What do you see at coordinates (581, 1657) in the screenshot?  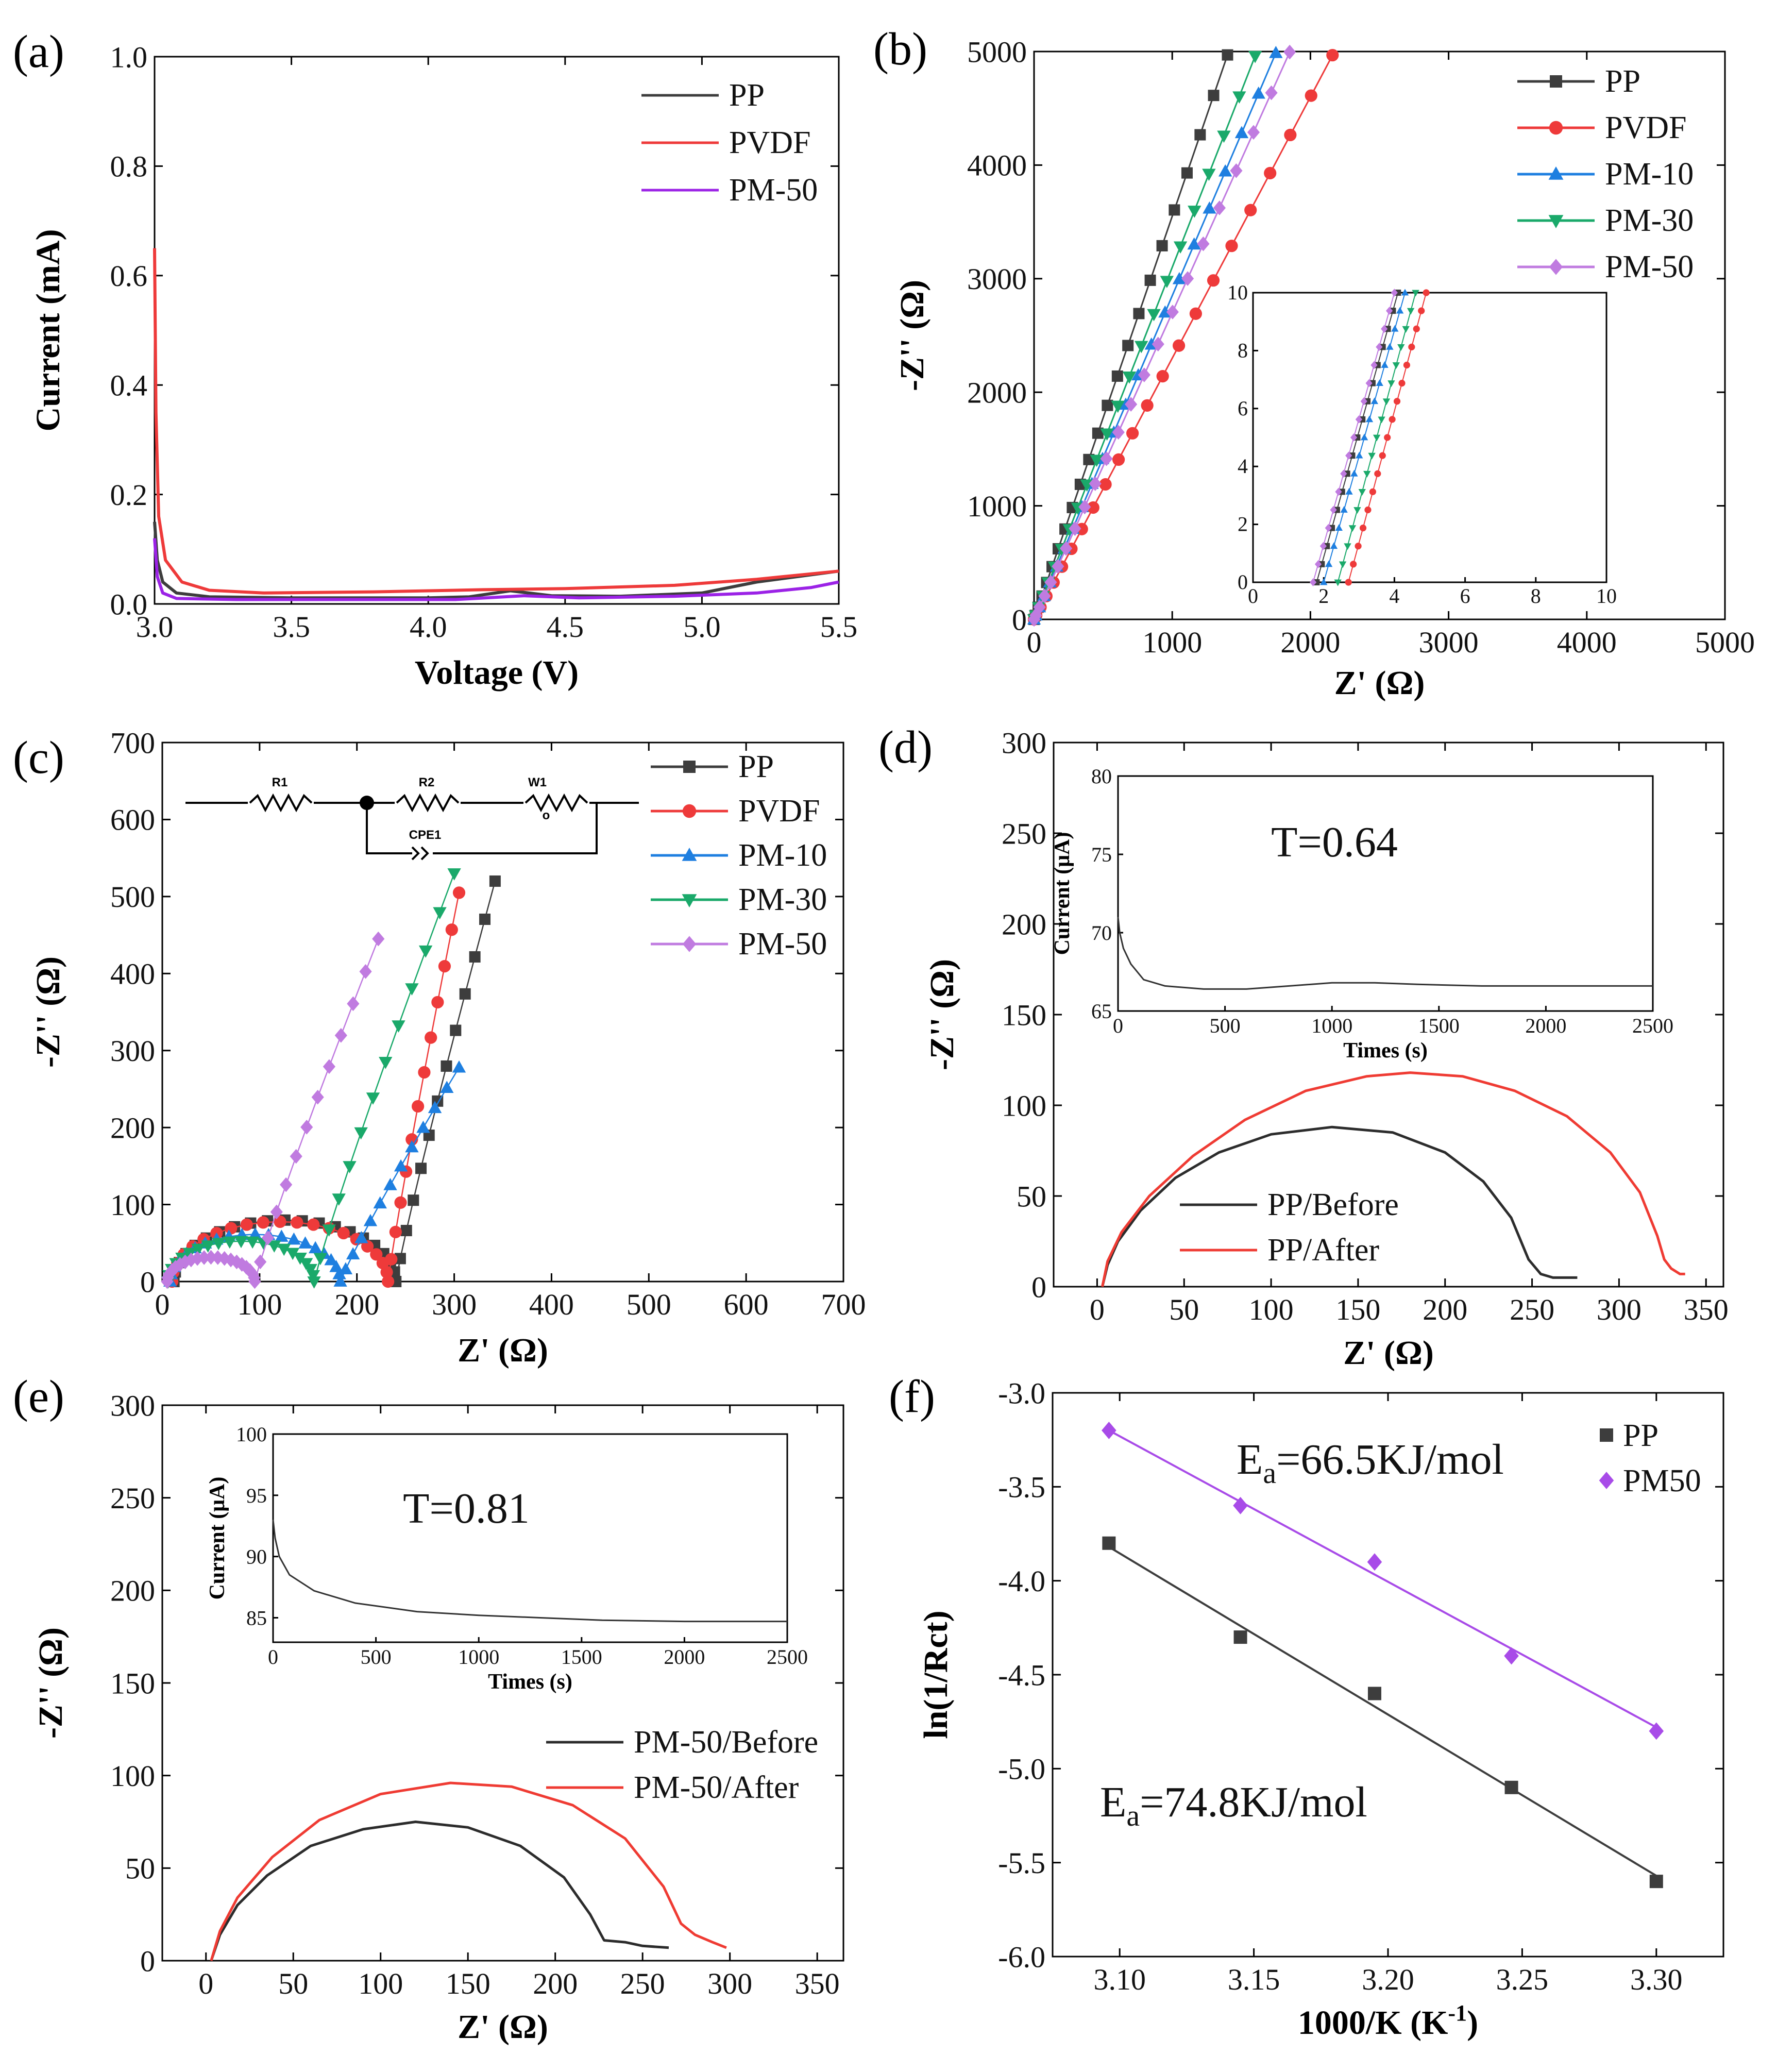 I see `inset-x-tick-label: 1500` at bounding box center [581, 1657].